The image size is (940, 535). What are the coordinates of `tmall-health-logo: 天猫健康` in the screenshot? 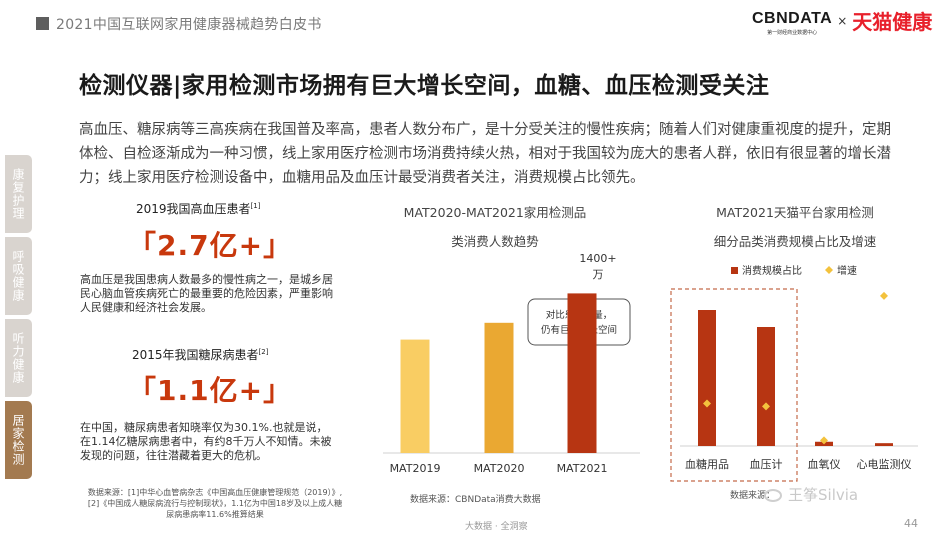 It's located at (892, 22).